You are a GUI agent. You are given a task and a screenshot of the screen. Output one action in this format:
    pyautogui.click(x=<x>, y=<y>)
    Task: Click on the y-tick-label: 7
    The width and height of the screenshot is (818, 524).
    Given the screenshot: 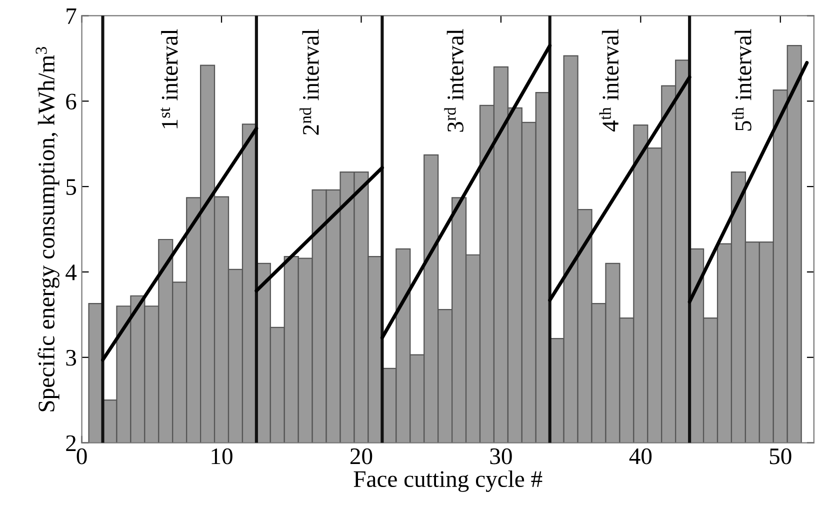 What is the action you would take?
    pyautogui.click(x=71, y=16)
    